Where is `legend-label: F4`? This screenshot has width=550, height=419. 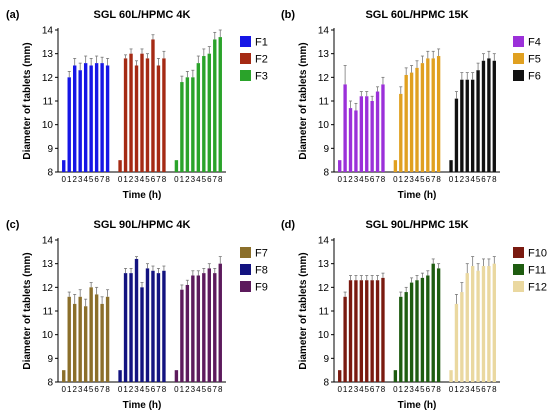
legend-label: F4 is located at coordinates (534, 43).